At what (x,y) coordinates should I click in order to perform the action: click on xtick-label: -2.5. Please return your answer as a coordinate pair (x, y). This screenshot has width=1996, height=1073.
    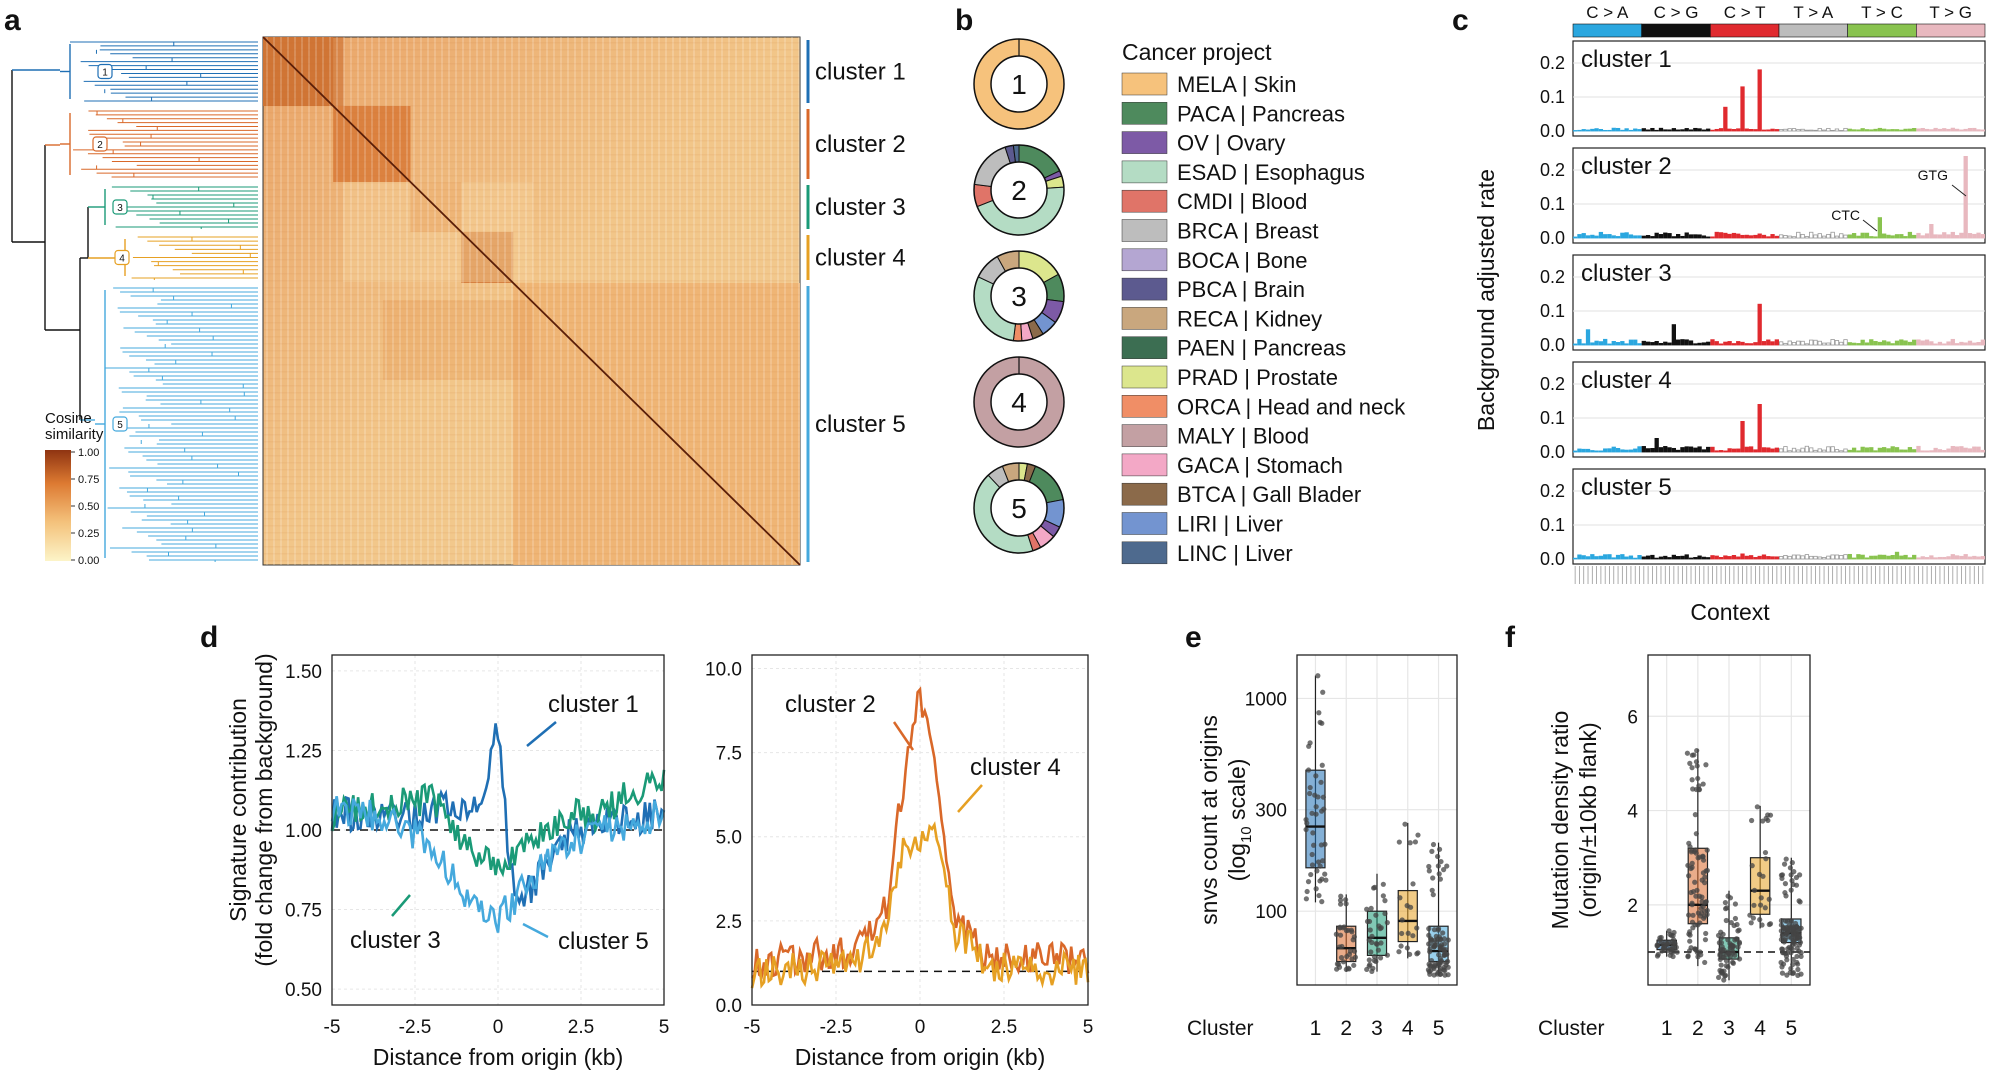
    Looking at the image, I should click on (836, 1027).